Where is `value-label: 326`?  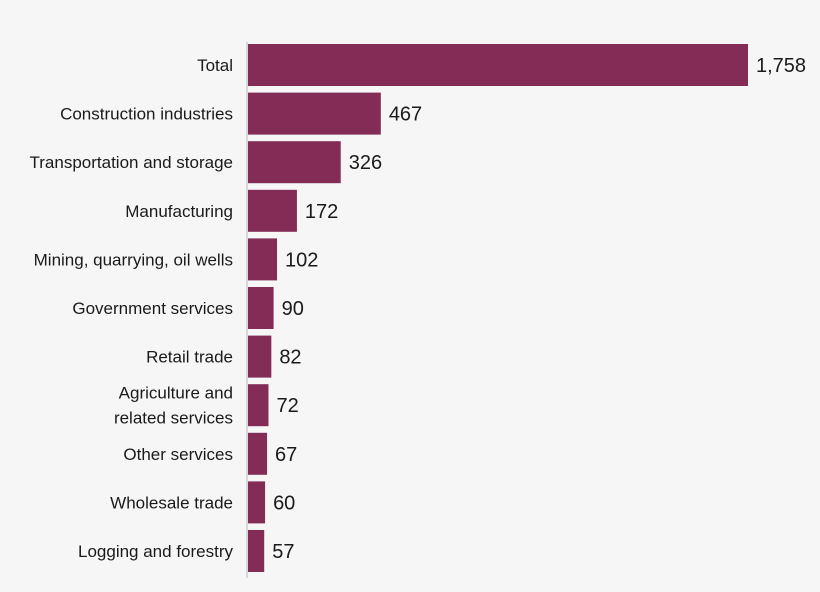
value-label: 326 is located at coordinates (365, 163).